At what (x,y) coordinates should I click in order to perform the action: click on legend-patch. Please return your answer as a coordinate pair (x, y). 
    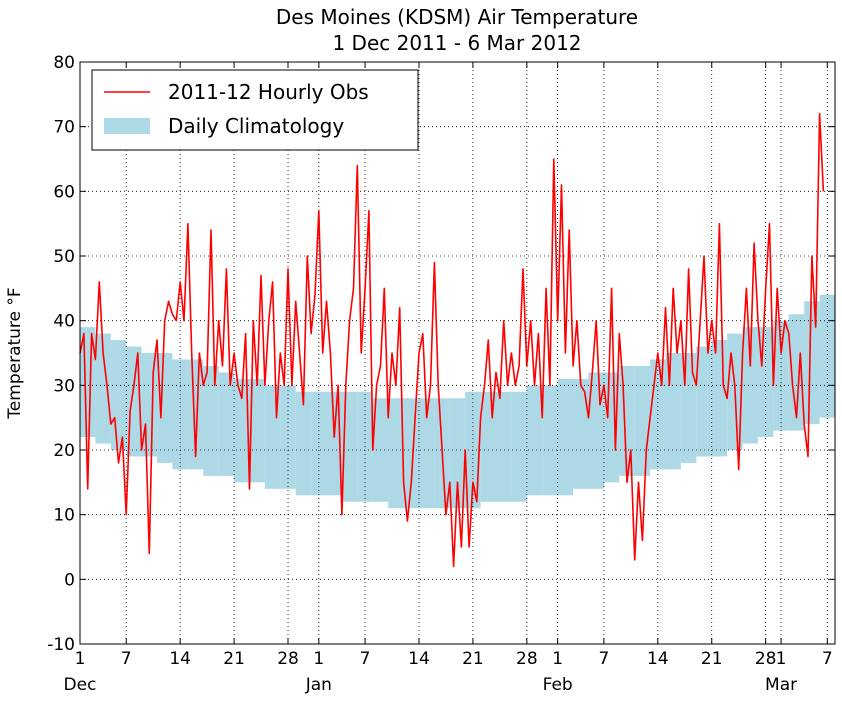
    Looking at the image, I should click on (127, 126).